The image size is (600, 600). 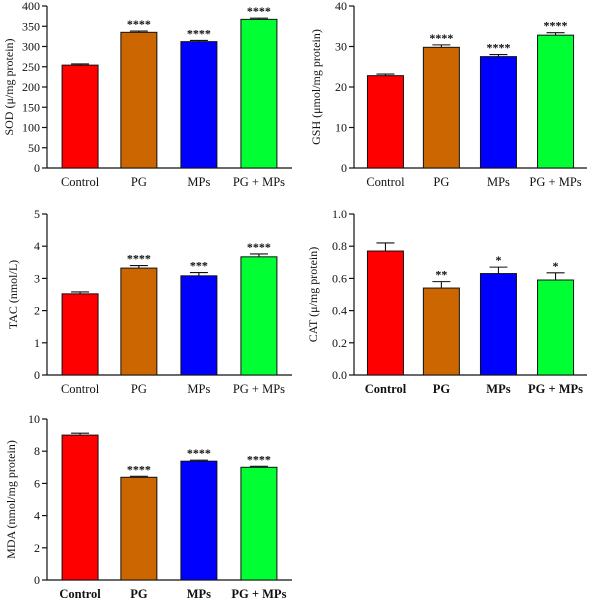 What do you see at coordinates (9, 86) in the screenshot?
I see `y-axis-title: SOD (μ/mg protein)` at bounding box center [9, 86].